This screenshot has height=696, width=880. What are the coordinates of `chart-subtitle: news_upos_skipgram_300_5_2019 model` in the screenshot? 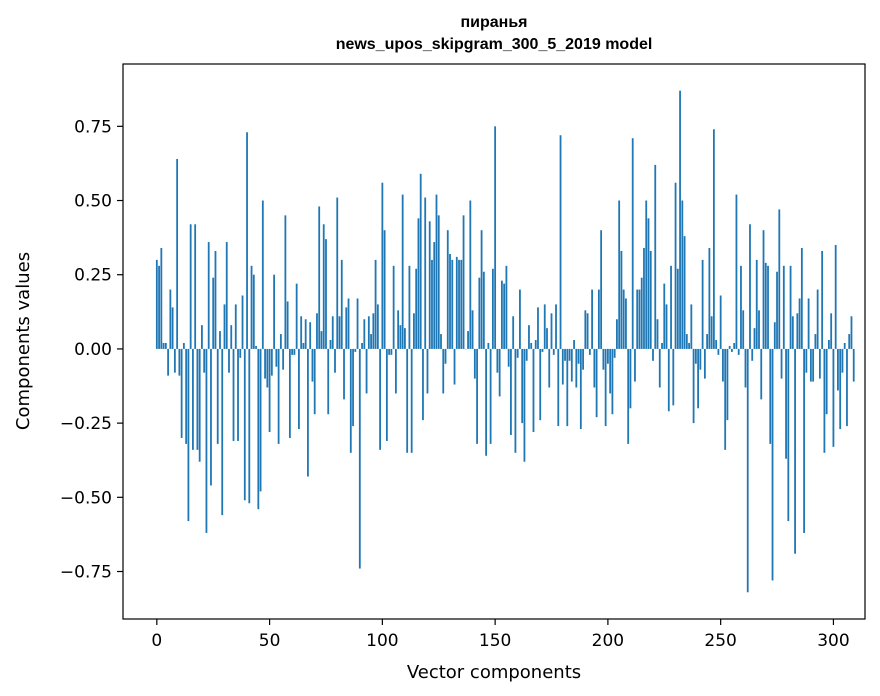 It's located at (494, 44).